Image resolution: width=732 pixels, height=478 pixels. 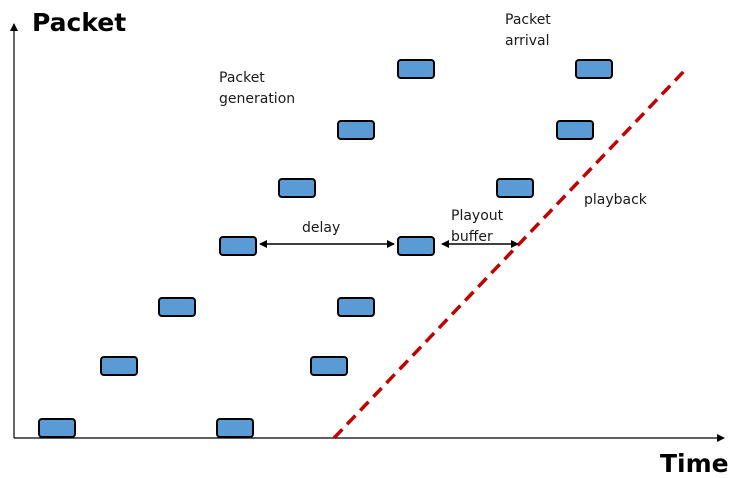 I want to click on packet-arrival-label: Packet arrival, so click(x=528, y=30).